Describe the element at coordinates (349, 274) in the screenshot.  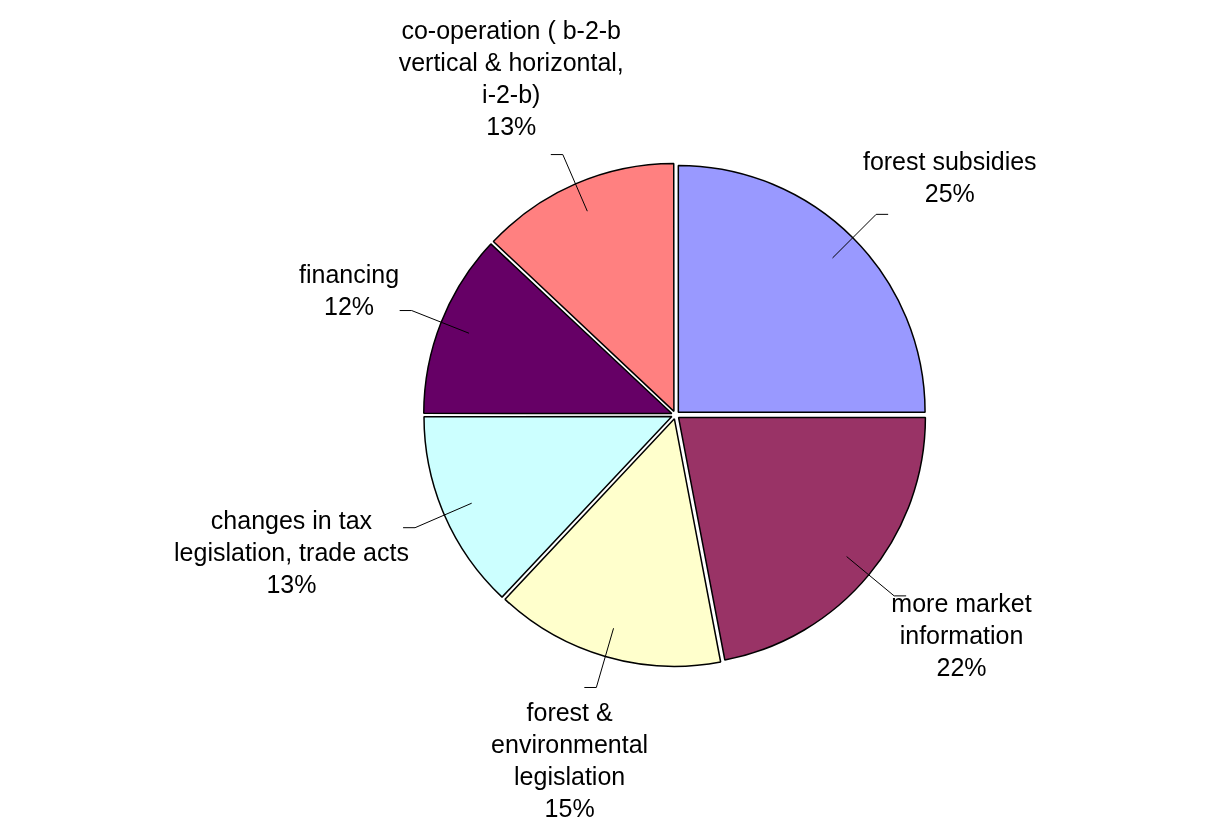
I see `slice-label: financing` at that location.